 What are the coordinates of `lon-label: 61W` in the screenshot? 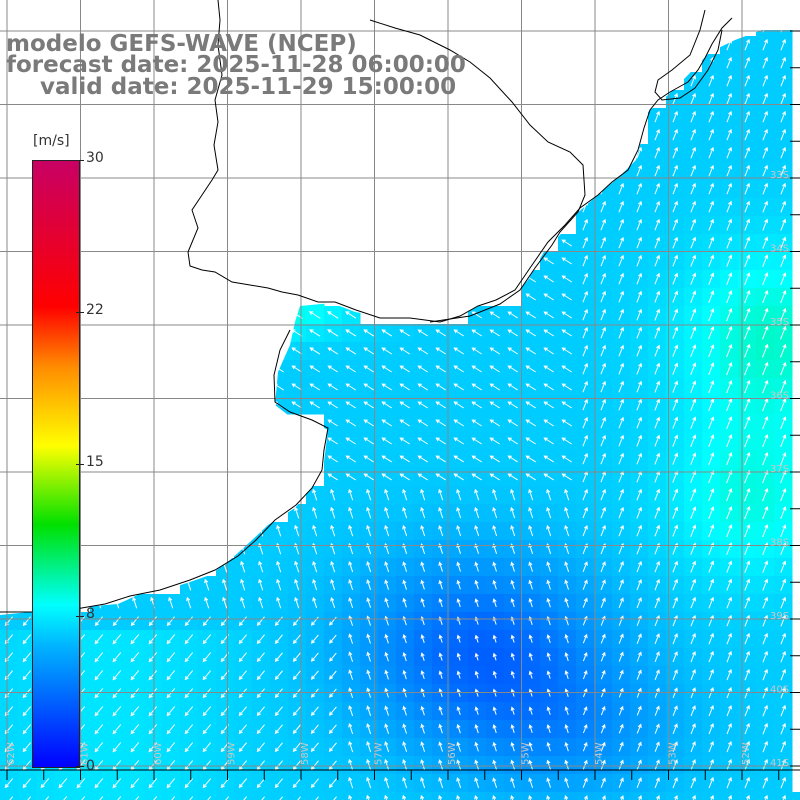 It's located at (85, 753).